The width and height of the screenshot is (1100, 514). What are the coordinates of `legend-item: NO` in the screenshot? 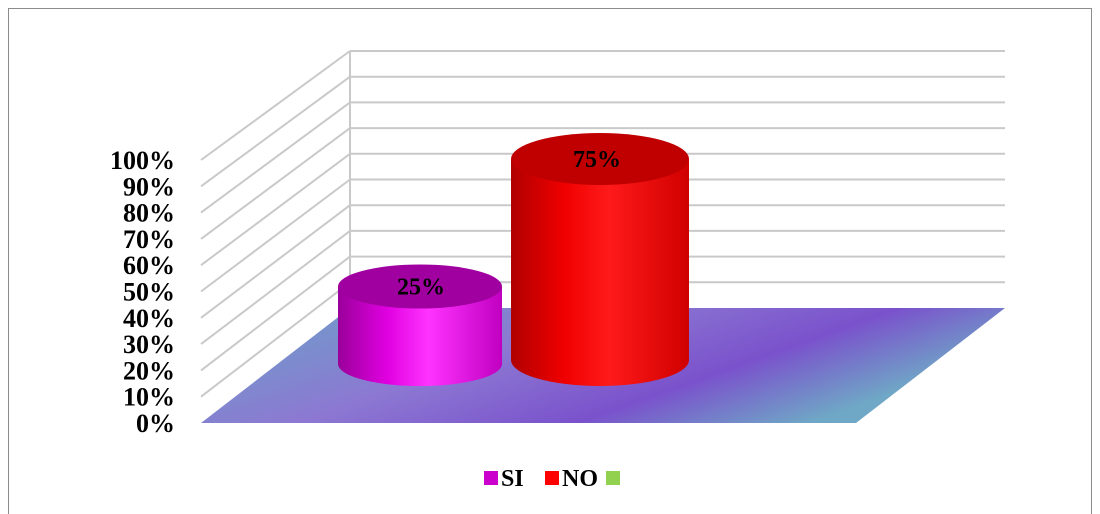 It's located at (571, 479).